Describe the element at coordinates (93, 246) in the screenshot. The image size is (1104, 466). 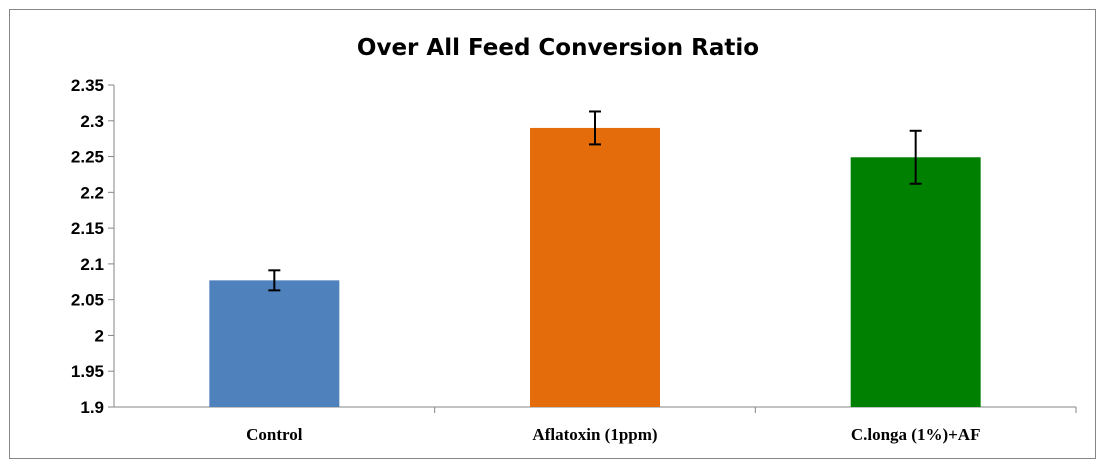
I see `y-axis: 1.9 1.95 2 2.05 2.1 2.15 2.2 2.25 2.3 2.35` at that location.